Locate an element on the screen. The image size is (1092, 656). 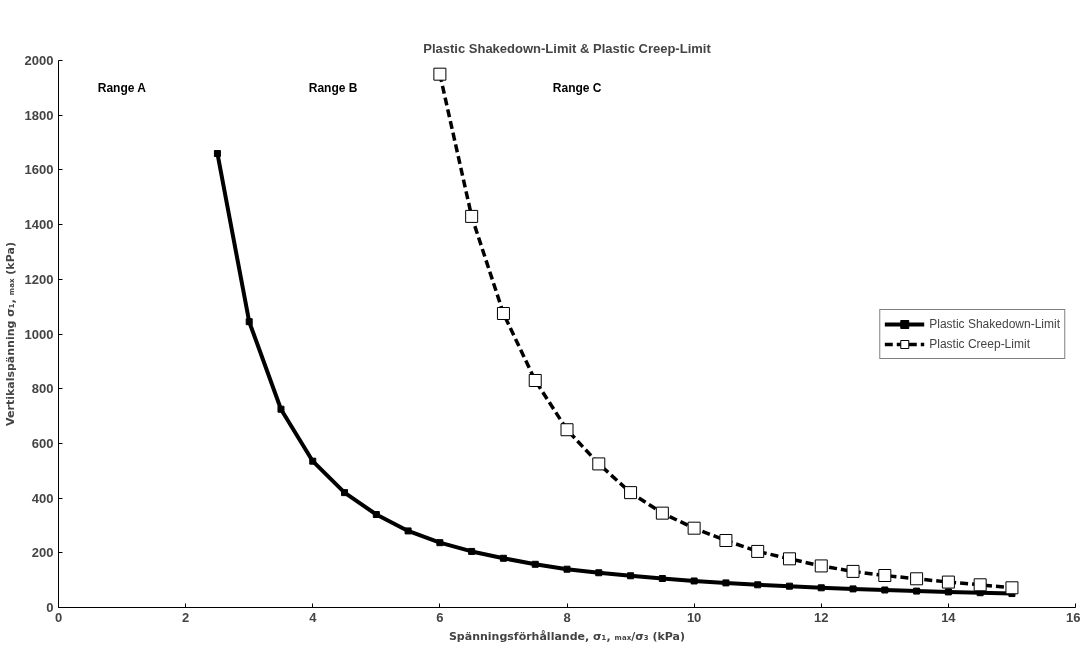
chart-title: Plastic Shakedown-Limit & Plastic Creep-Limit is located at coordinates (567, 48).